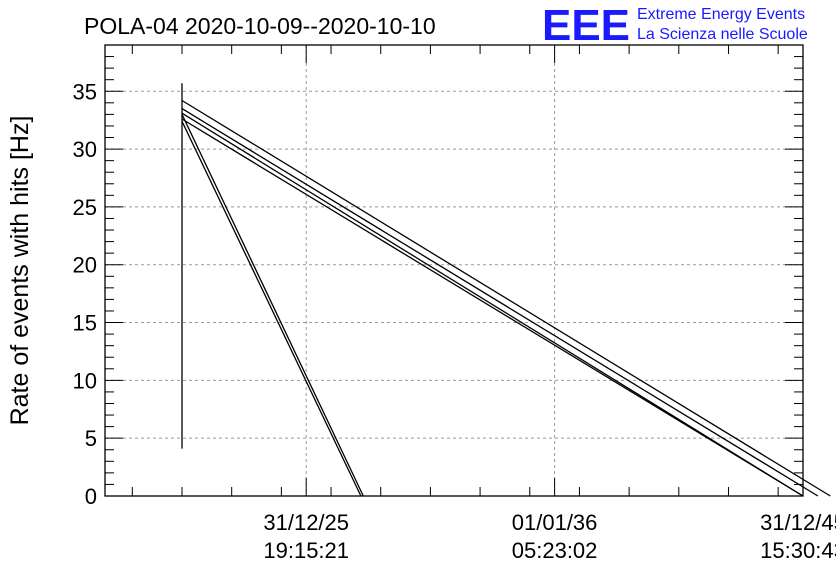 The width and height of the screenshot is (836, 572). Describe the element at coordinates (85, 149) in the screenshot. I see `y-tick-label: 30` at that location.